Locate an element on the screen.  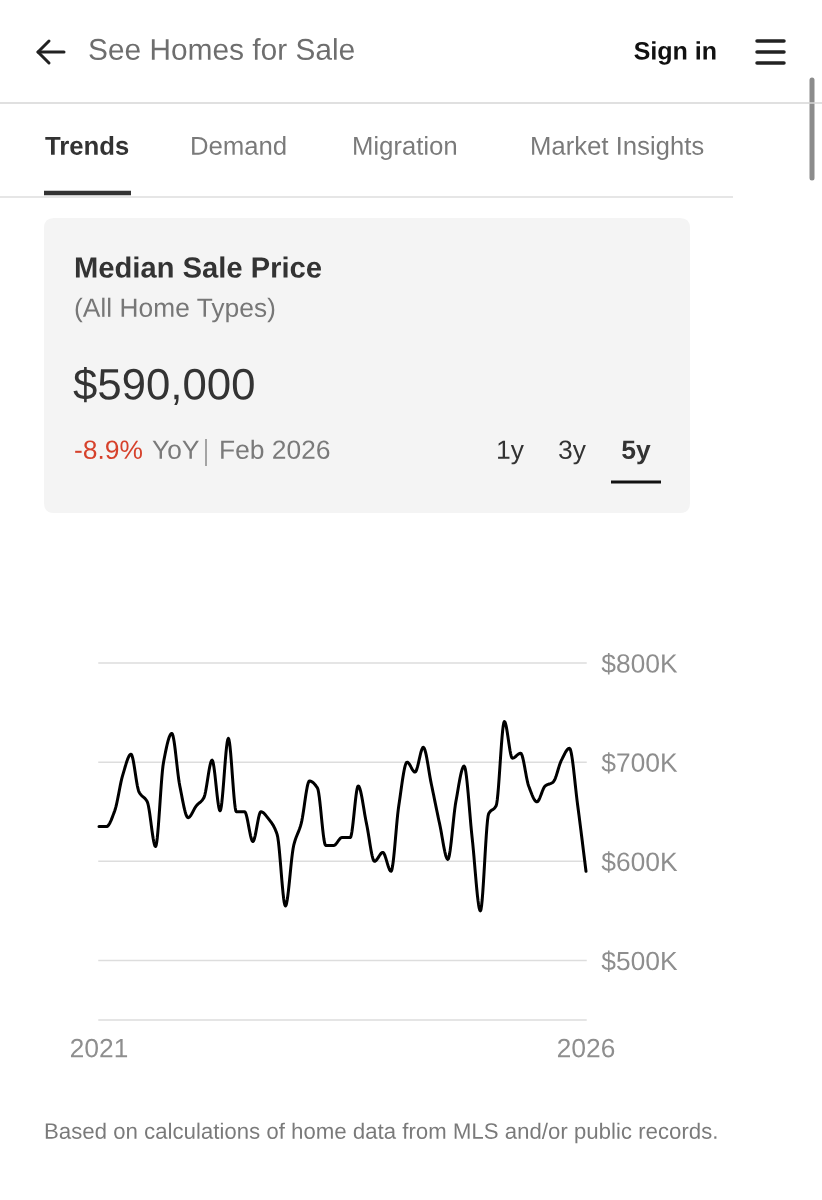
text: Sign in is located at coordinates (675, 53).